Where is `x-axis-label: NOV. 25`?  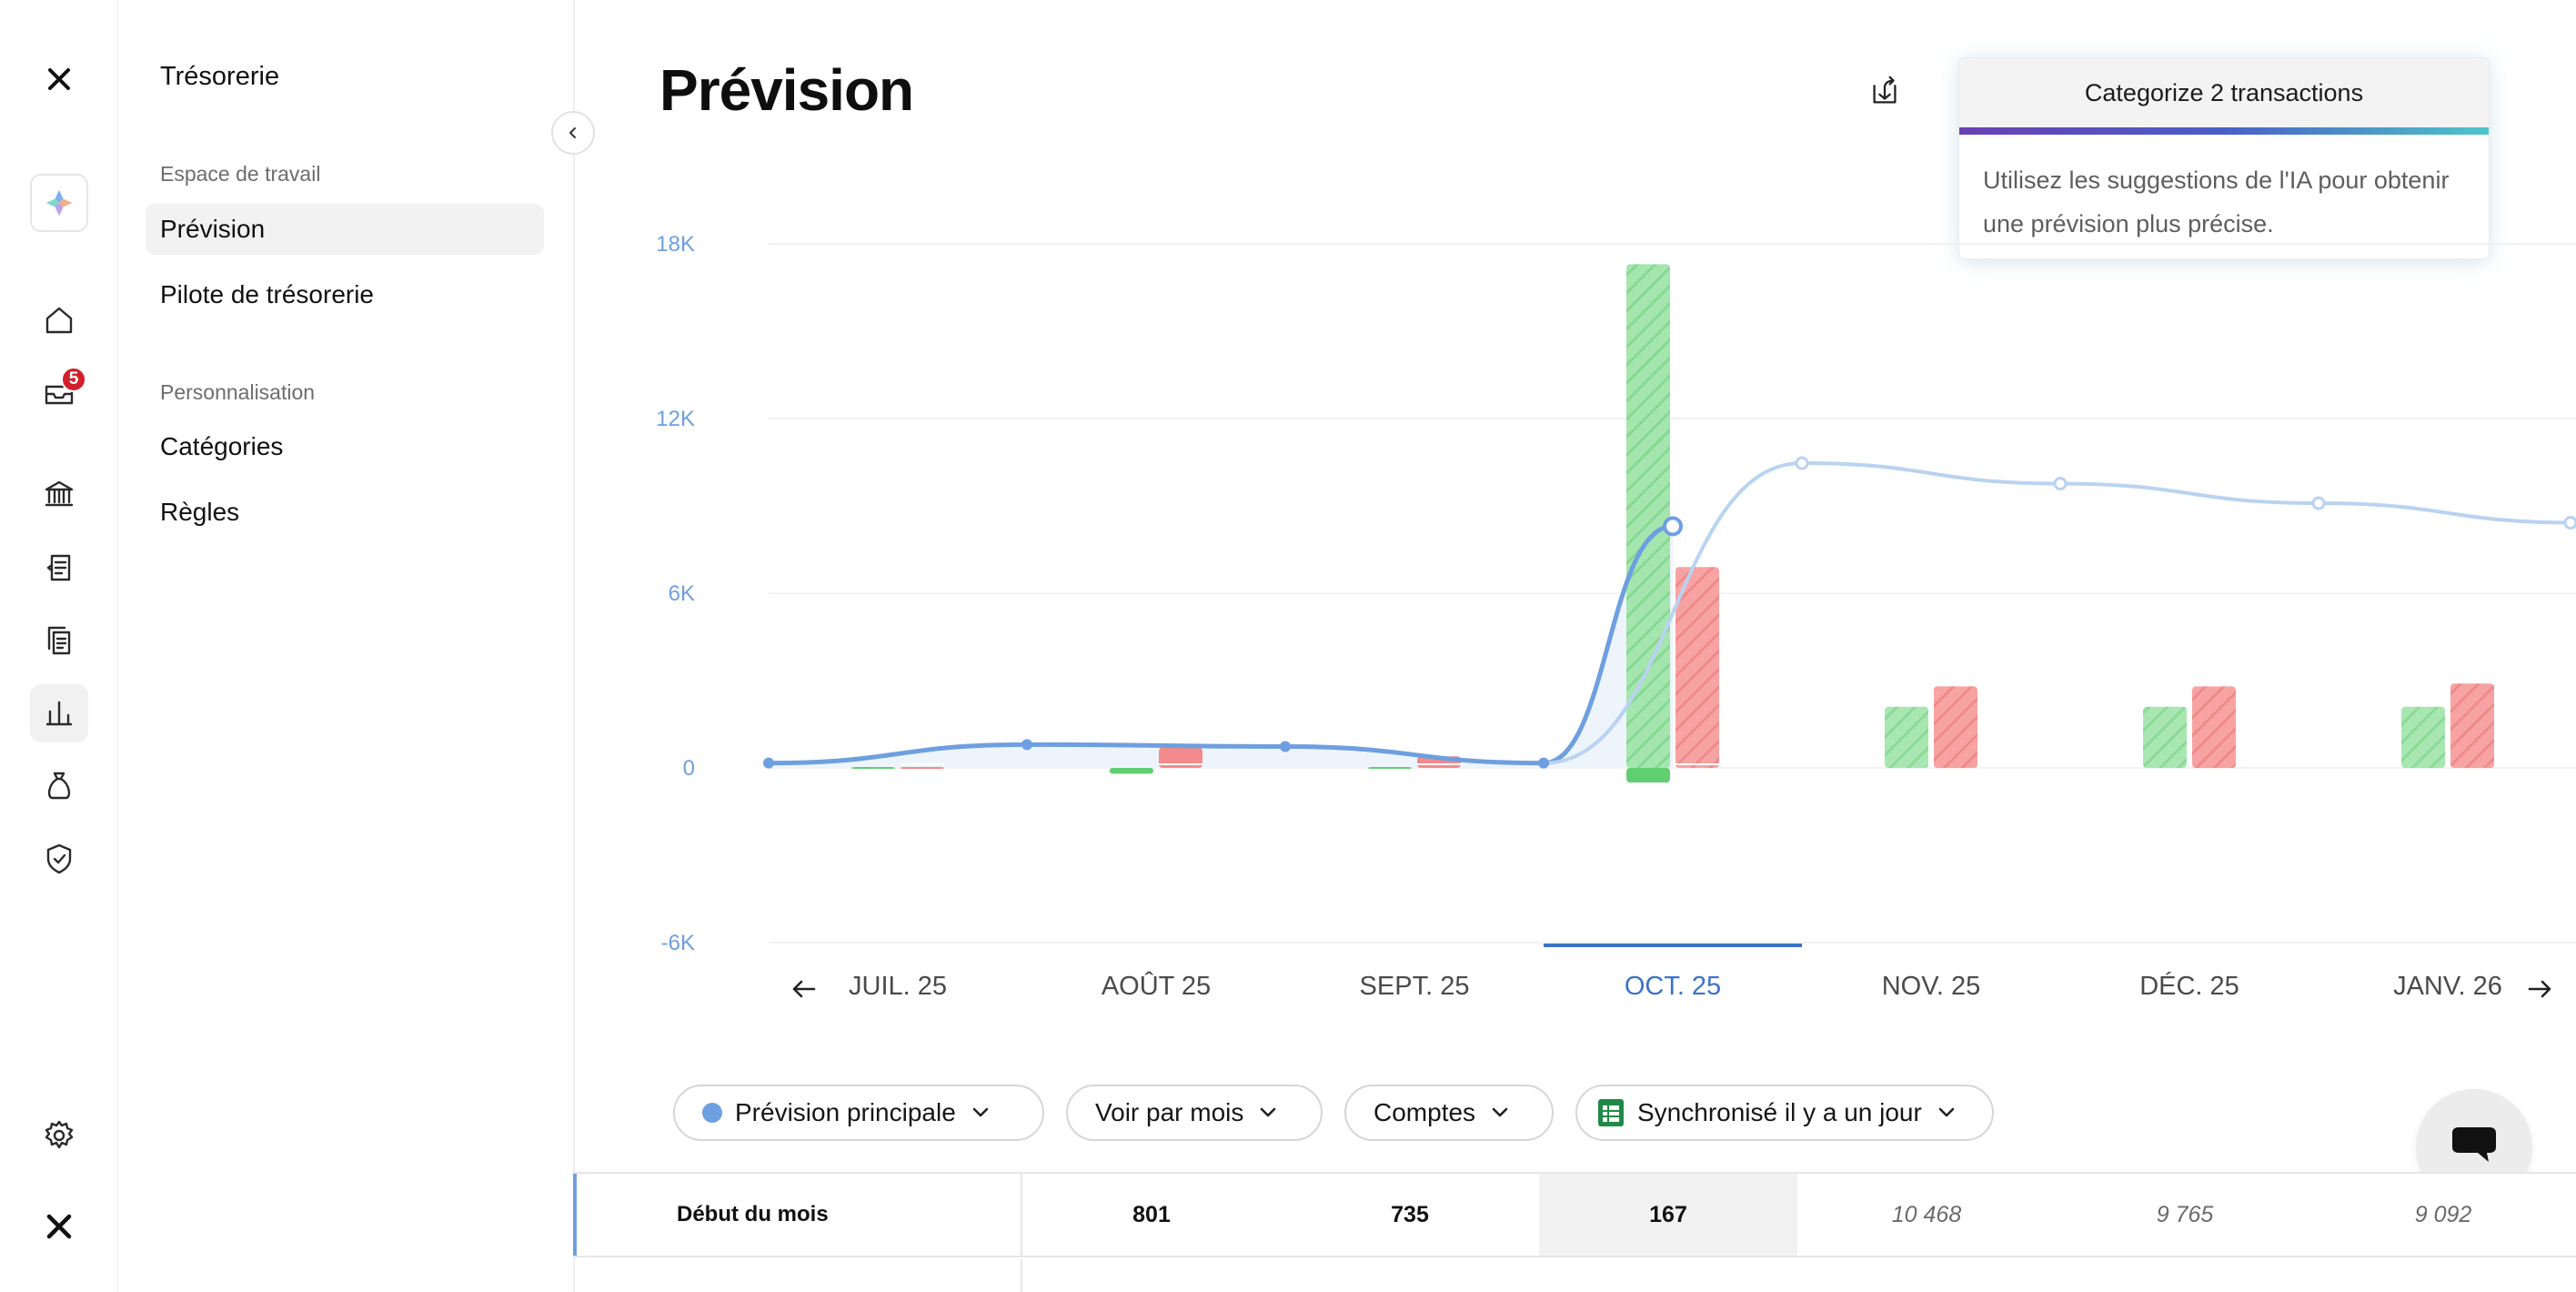 x-axis-label: NOV. 25 is located at coordinates (1931, 987).